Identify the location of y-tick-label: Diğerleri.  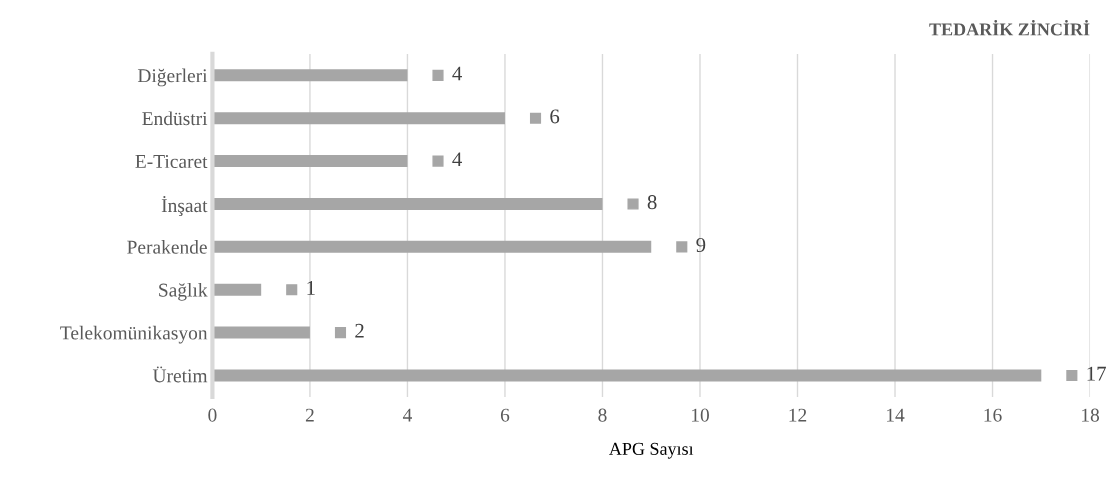
(172, 77).